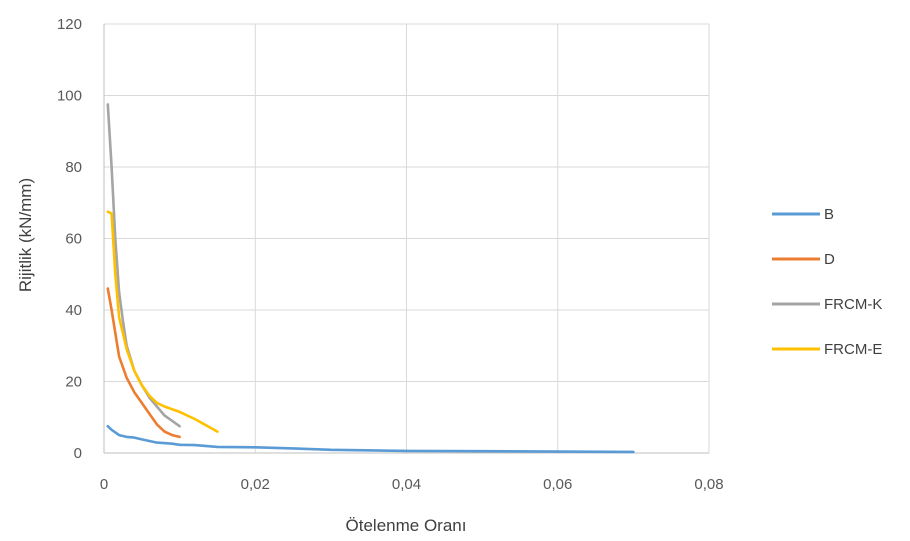  What do you see at coordinates (255, 484) in the screenshot?
I see `x-tick-label: 0,02` at bounding box center [255, 484].